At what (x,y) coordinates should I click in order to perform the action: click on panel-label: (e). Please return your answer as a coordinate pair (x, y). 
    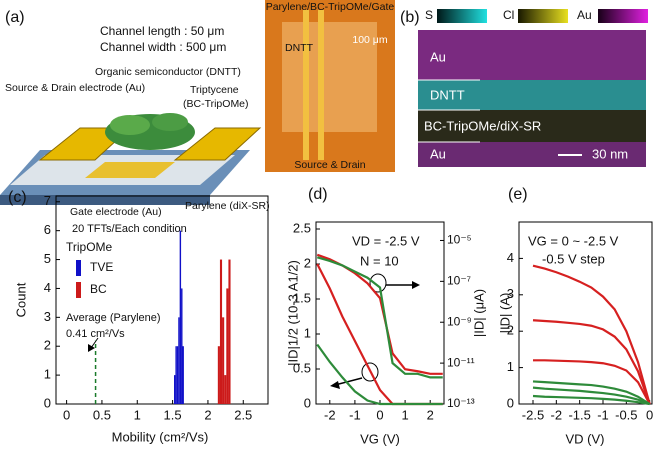
    Looking at the image, I should click on (518, 194).